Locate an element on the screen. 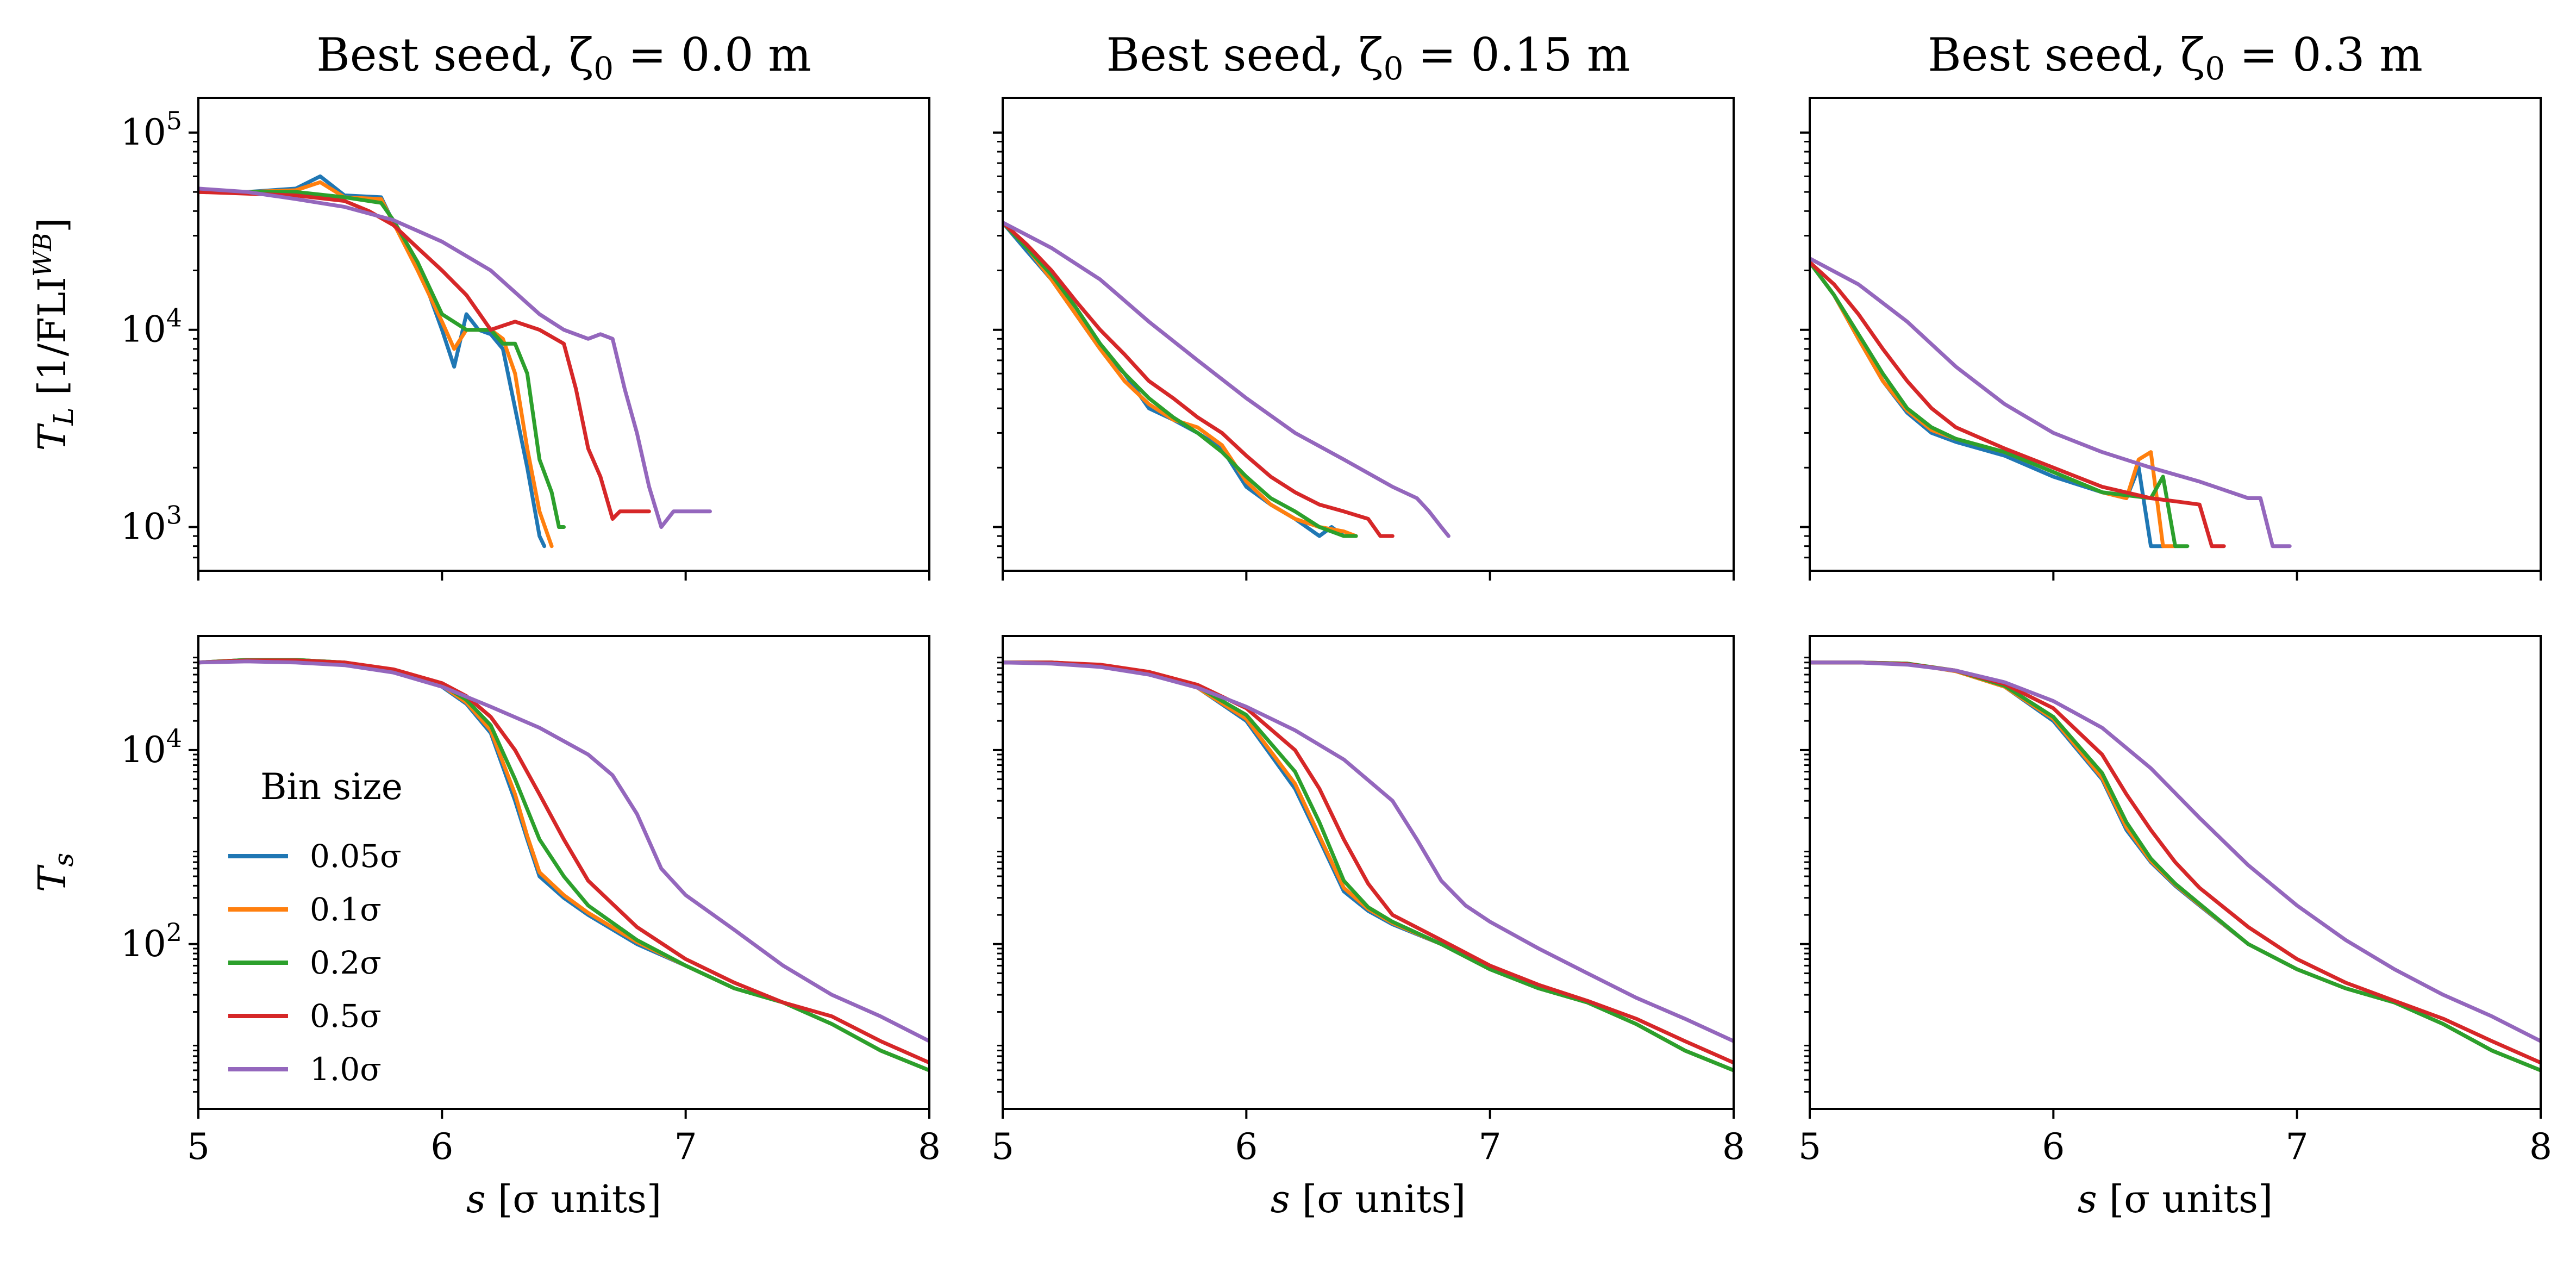 The width and height of the screenshot is (2576, 1272). y-axis-label: Ts is located at coordinates (54, 872).